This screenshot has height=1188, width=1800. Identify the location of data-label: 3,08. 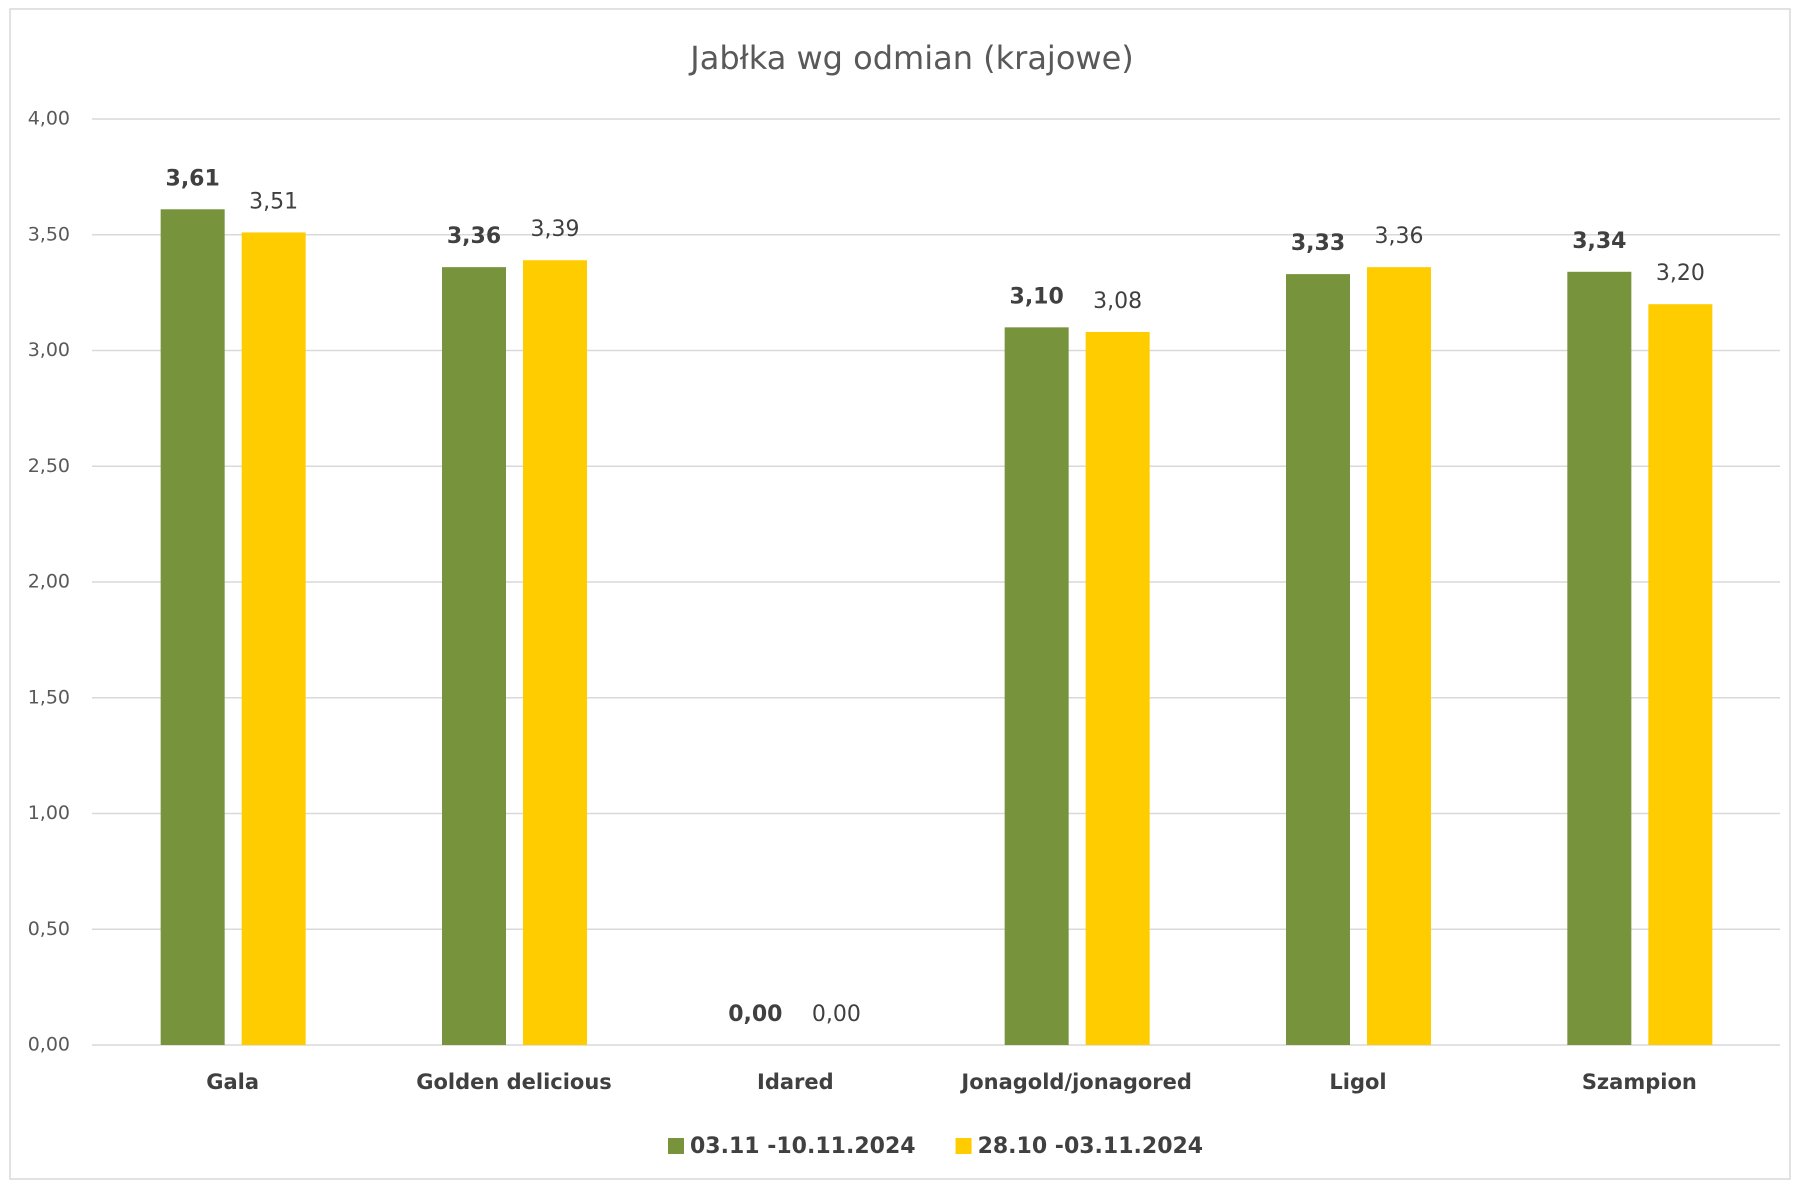
(1117, 301).